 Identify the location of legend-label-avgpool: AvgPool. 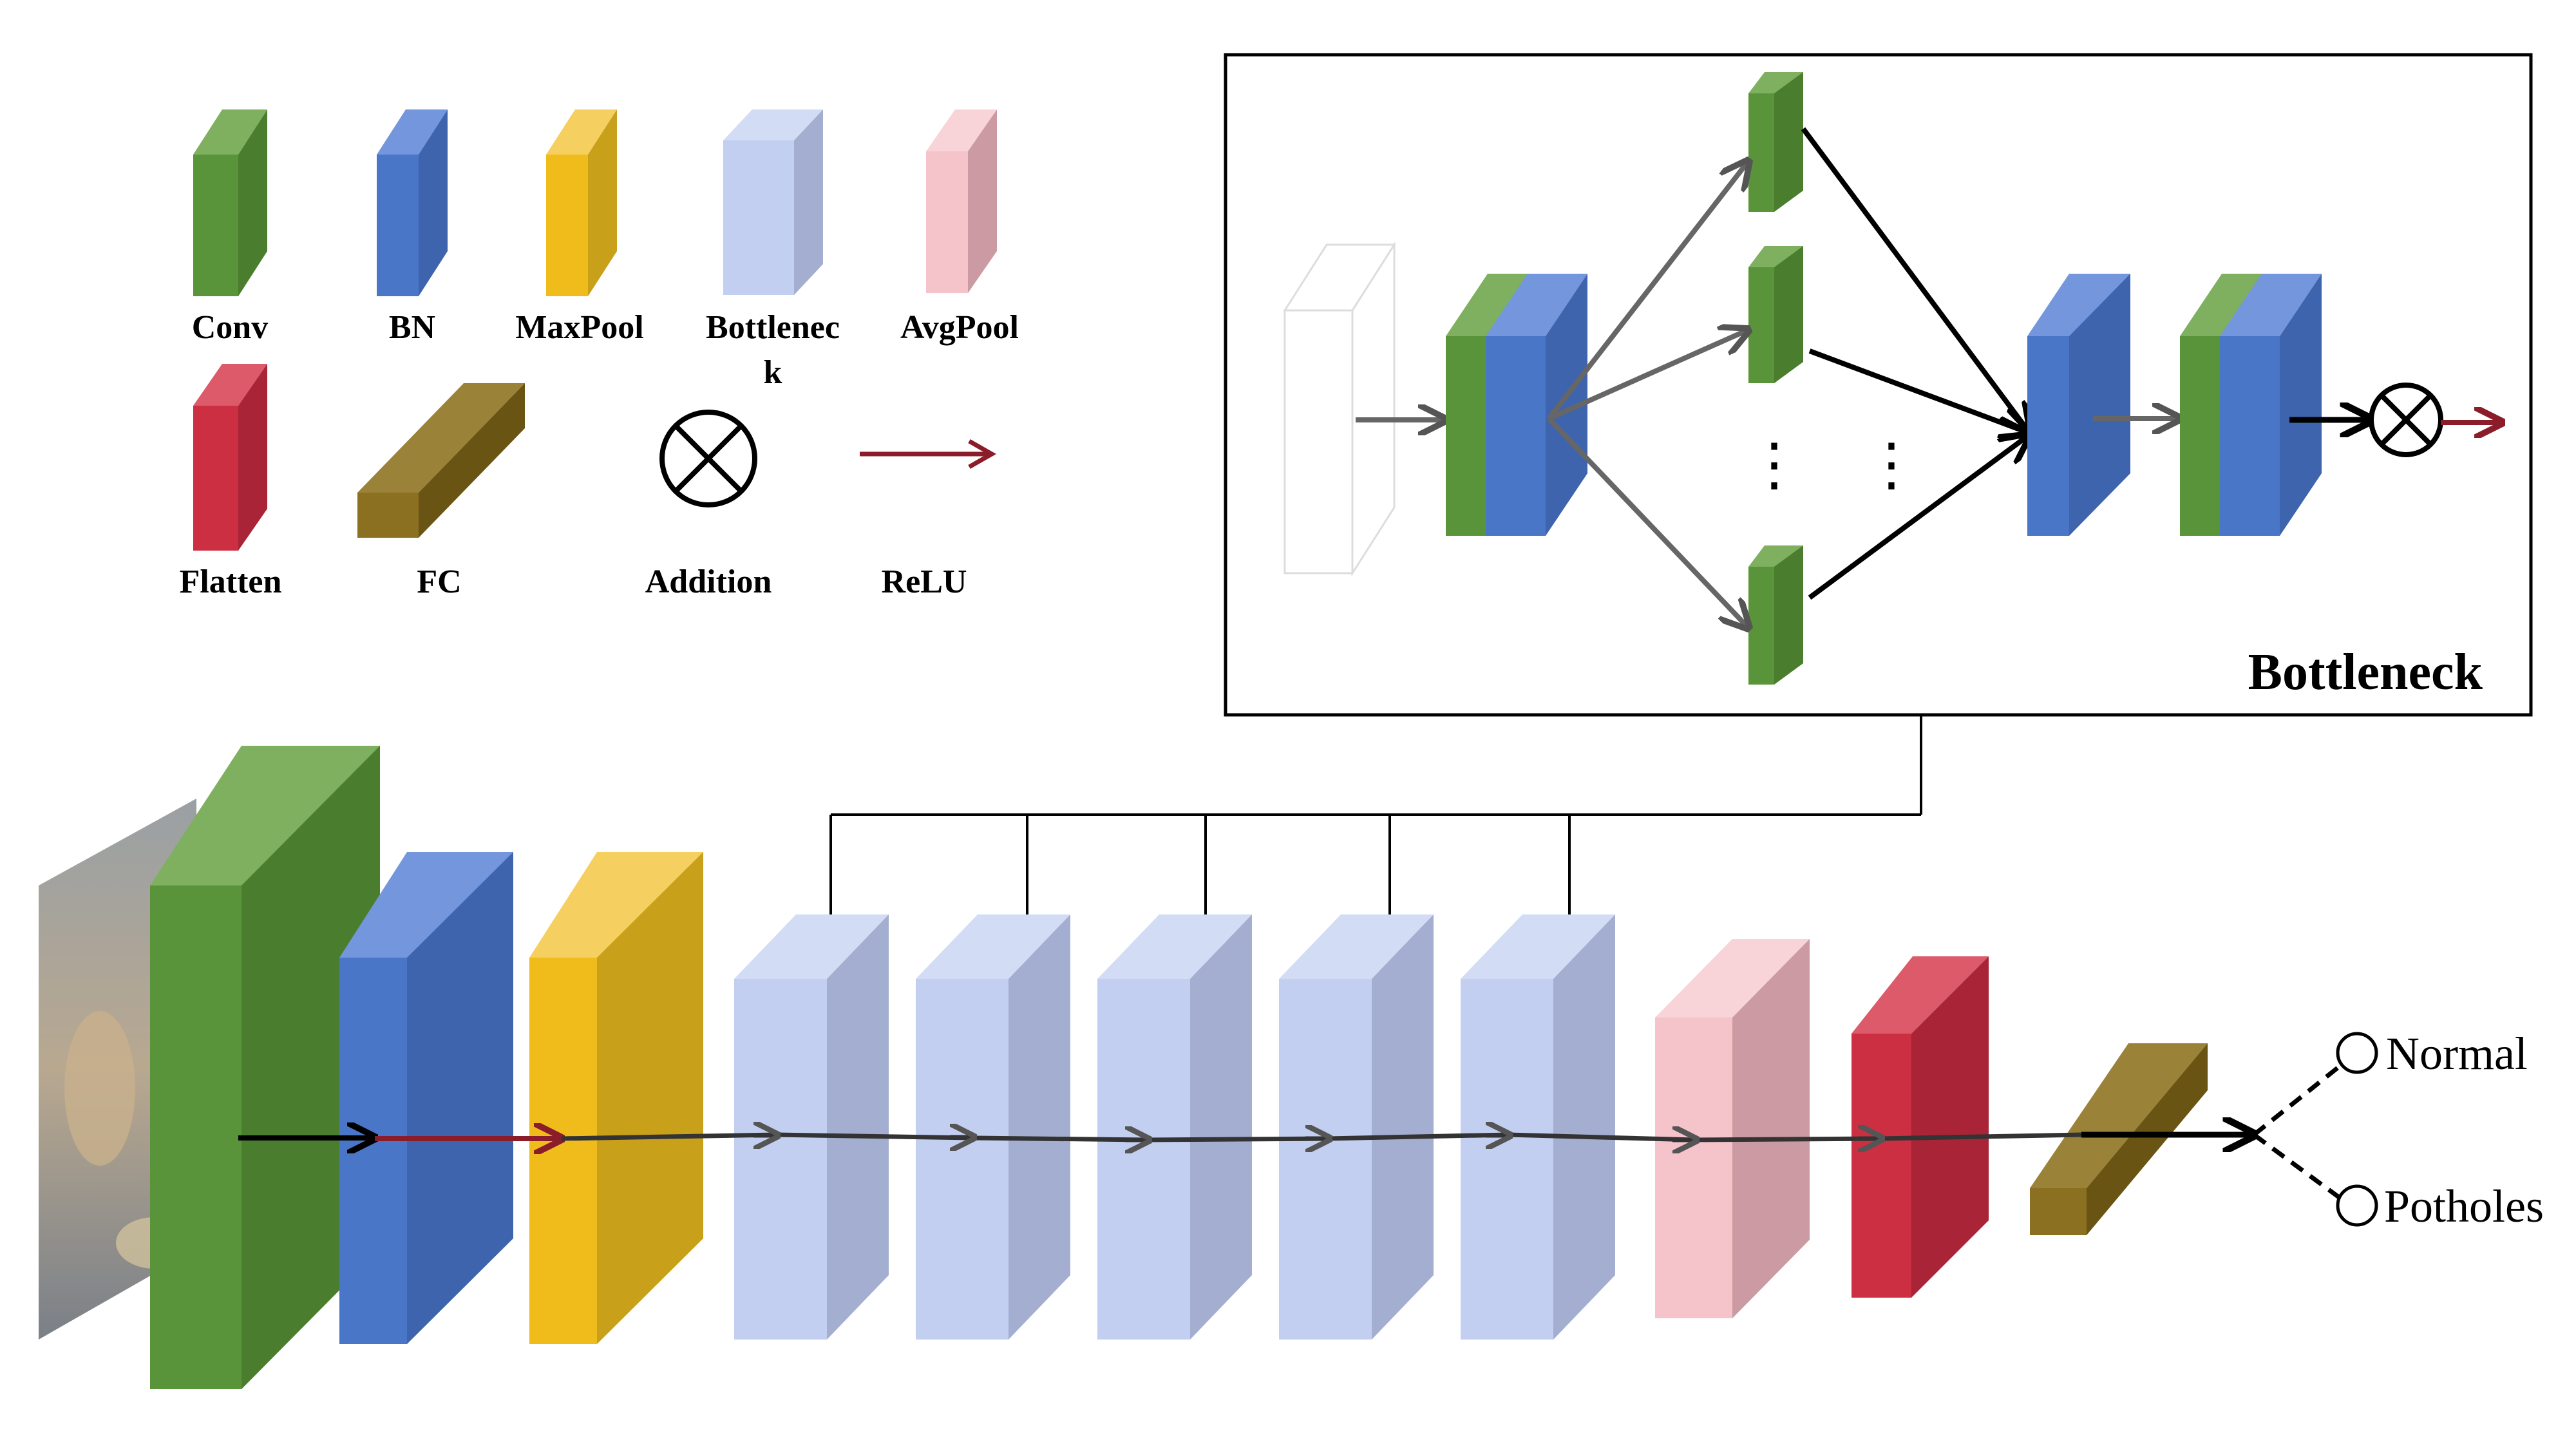
(959, 327).